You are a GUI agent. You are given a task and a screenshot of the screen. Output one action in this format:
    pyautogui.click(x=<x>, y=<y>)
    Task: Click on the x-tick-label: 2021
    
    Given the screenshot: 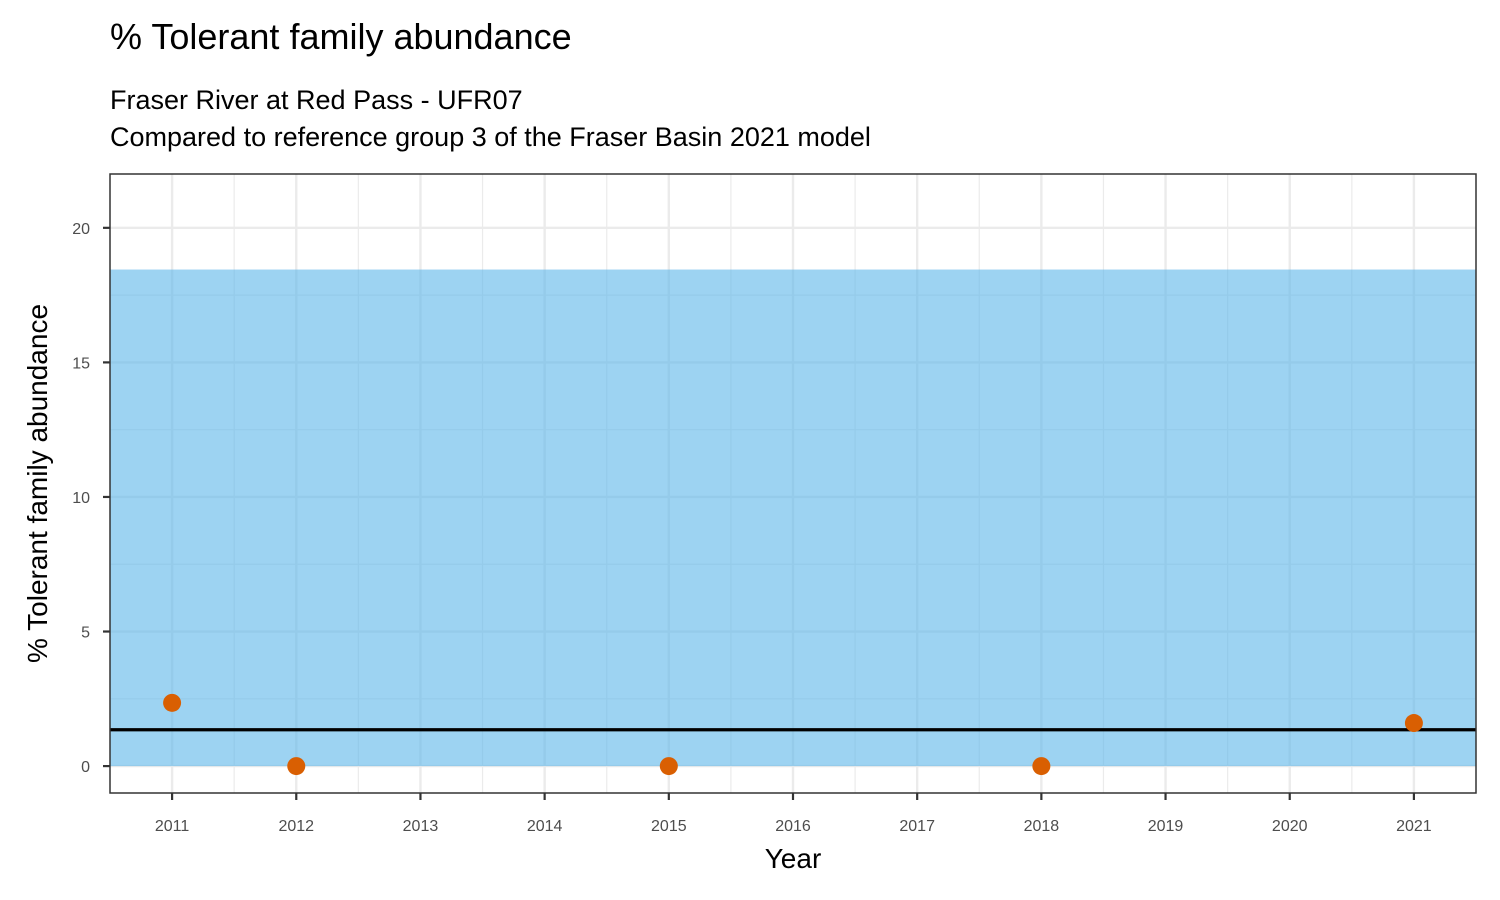 What is the action you would take?
    pyautogui.click(x=1414, y=826)
    